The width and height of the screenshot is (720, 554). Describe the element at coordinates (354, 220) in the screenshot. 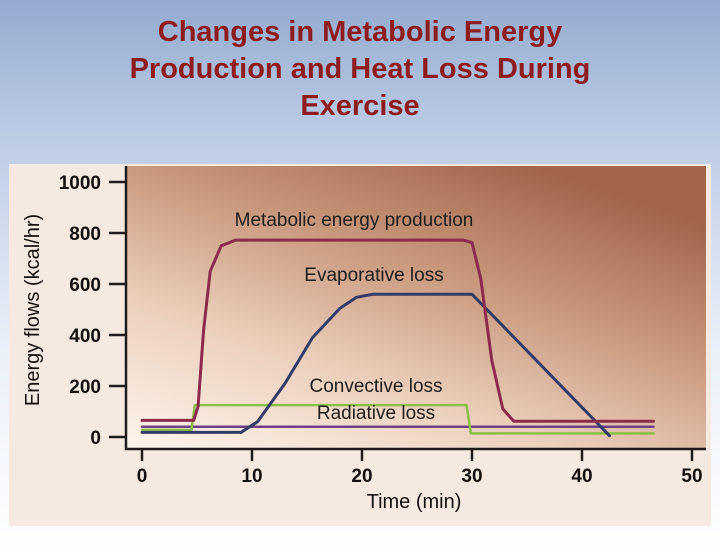

I see `series-label-metabolic: Metabolic energy production` at that location.